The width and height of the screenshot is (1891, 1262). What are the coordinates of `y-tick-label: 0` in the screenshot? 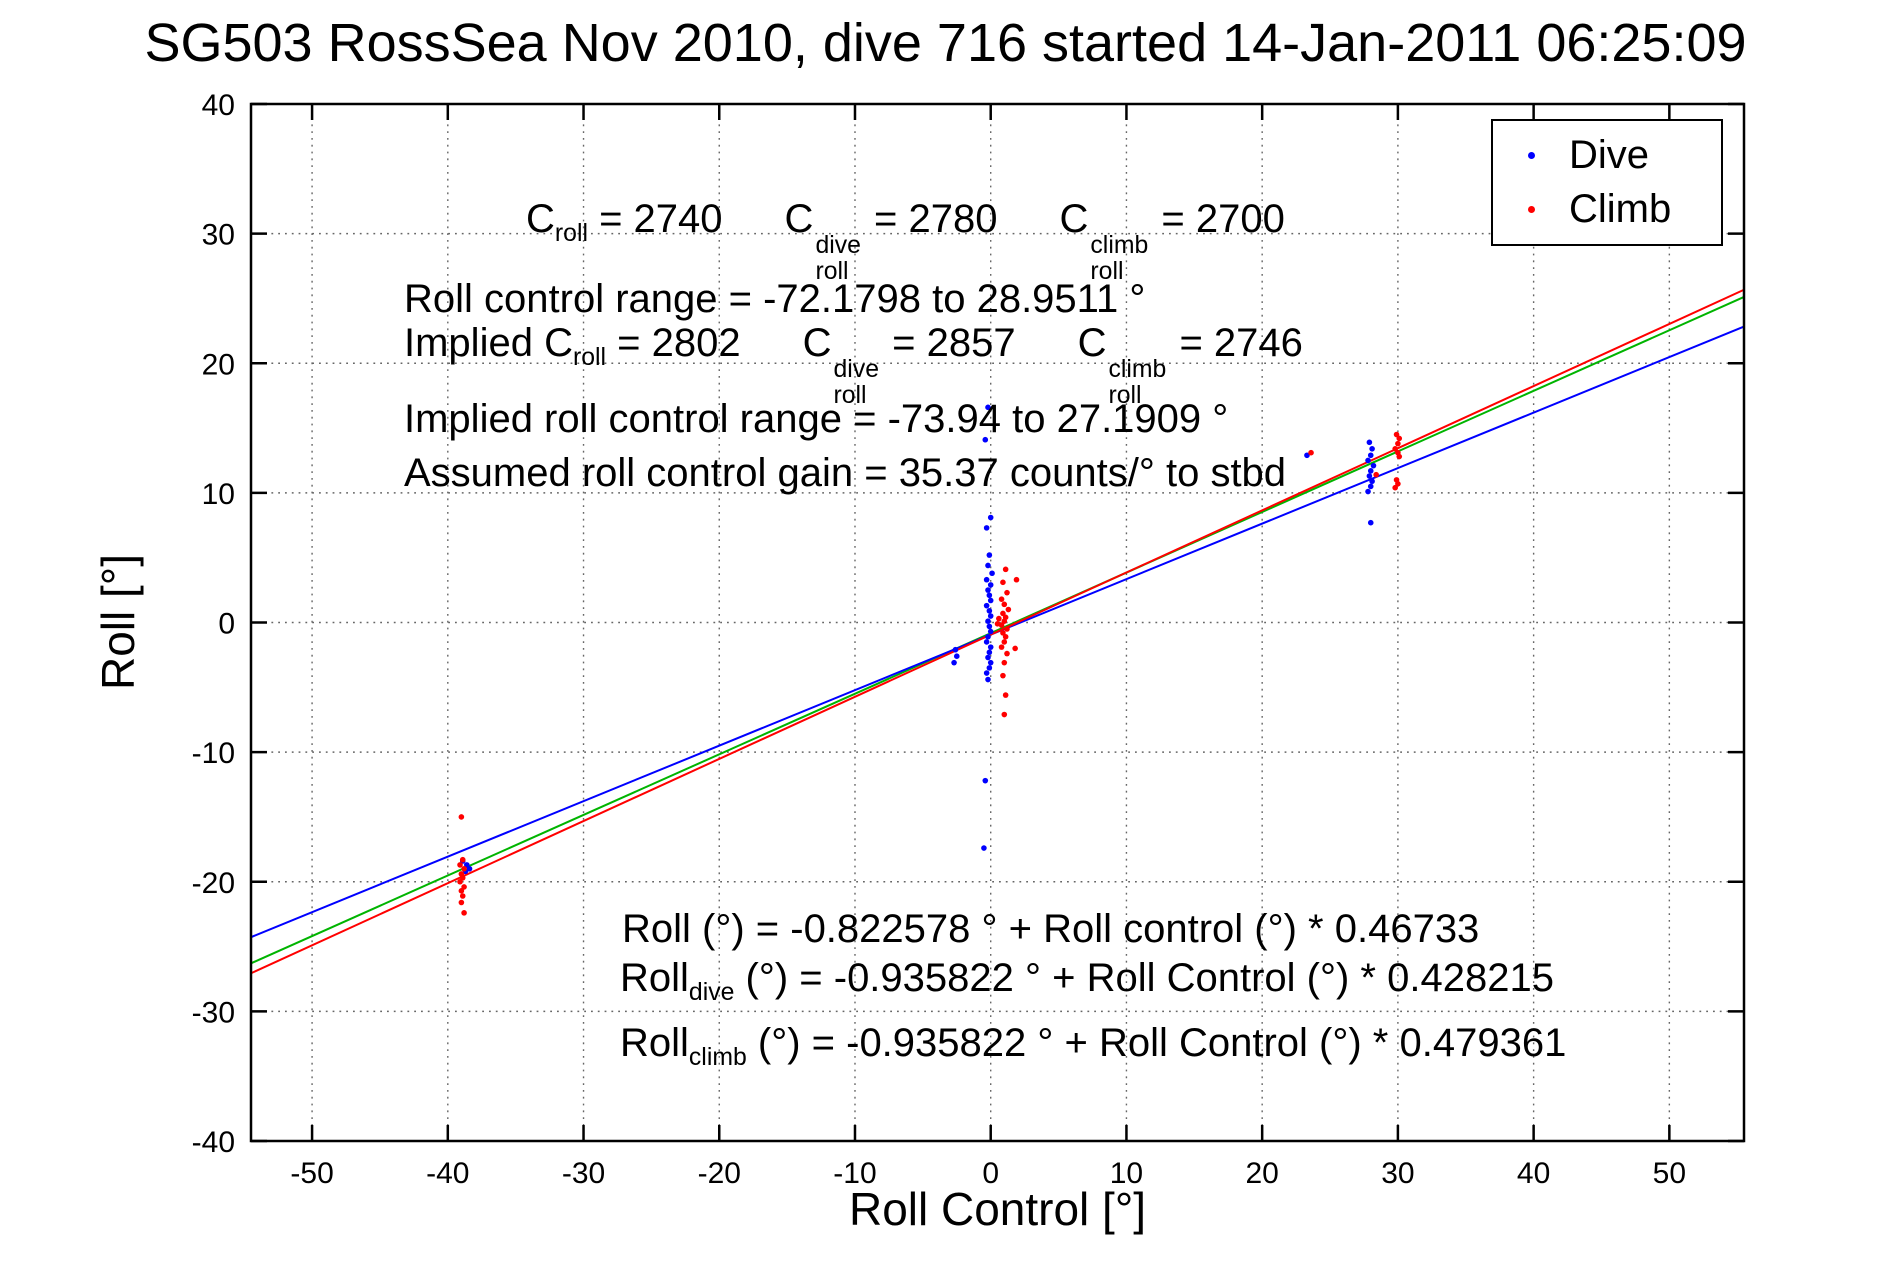 It's located at (226, 624).